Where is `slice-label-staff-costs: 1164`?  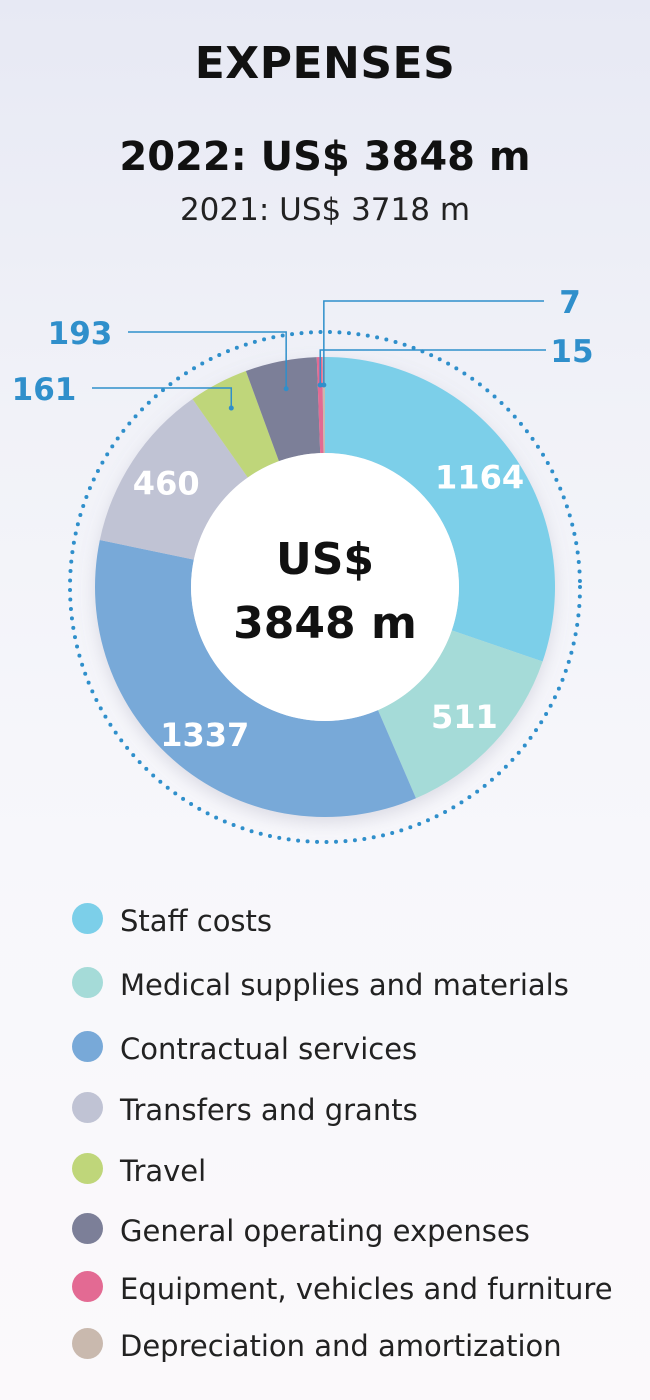
slice-label-staff-costs: 1164 is located at coordinates (479, 478).